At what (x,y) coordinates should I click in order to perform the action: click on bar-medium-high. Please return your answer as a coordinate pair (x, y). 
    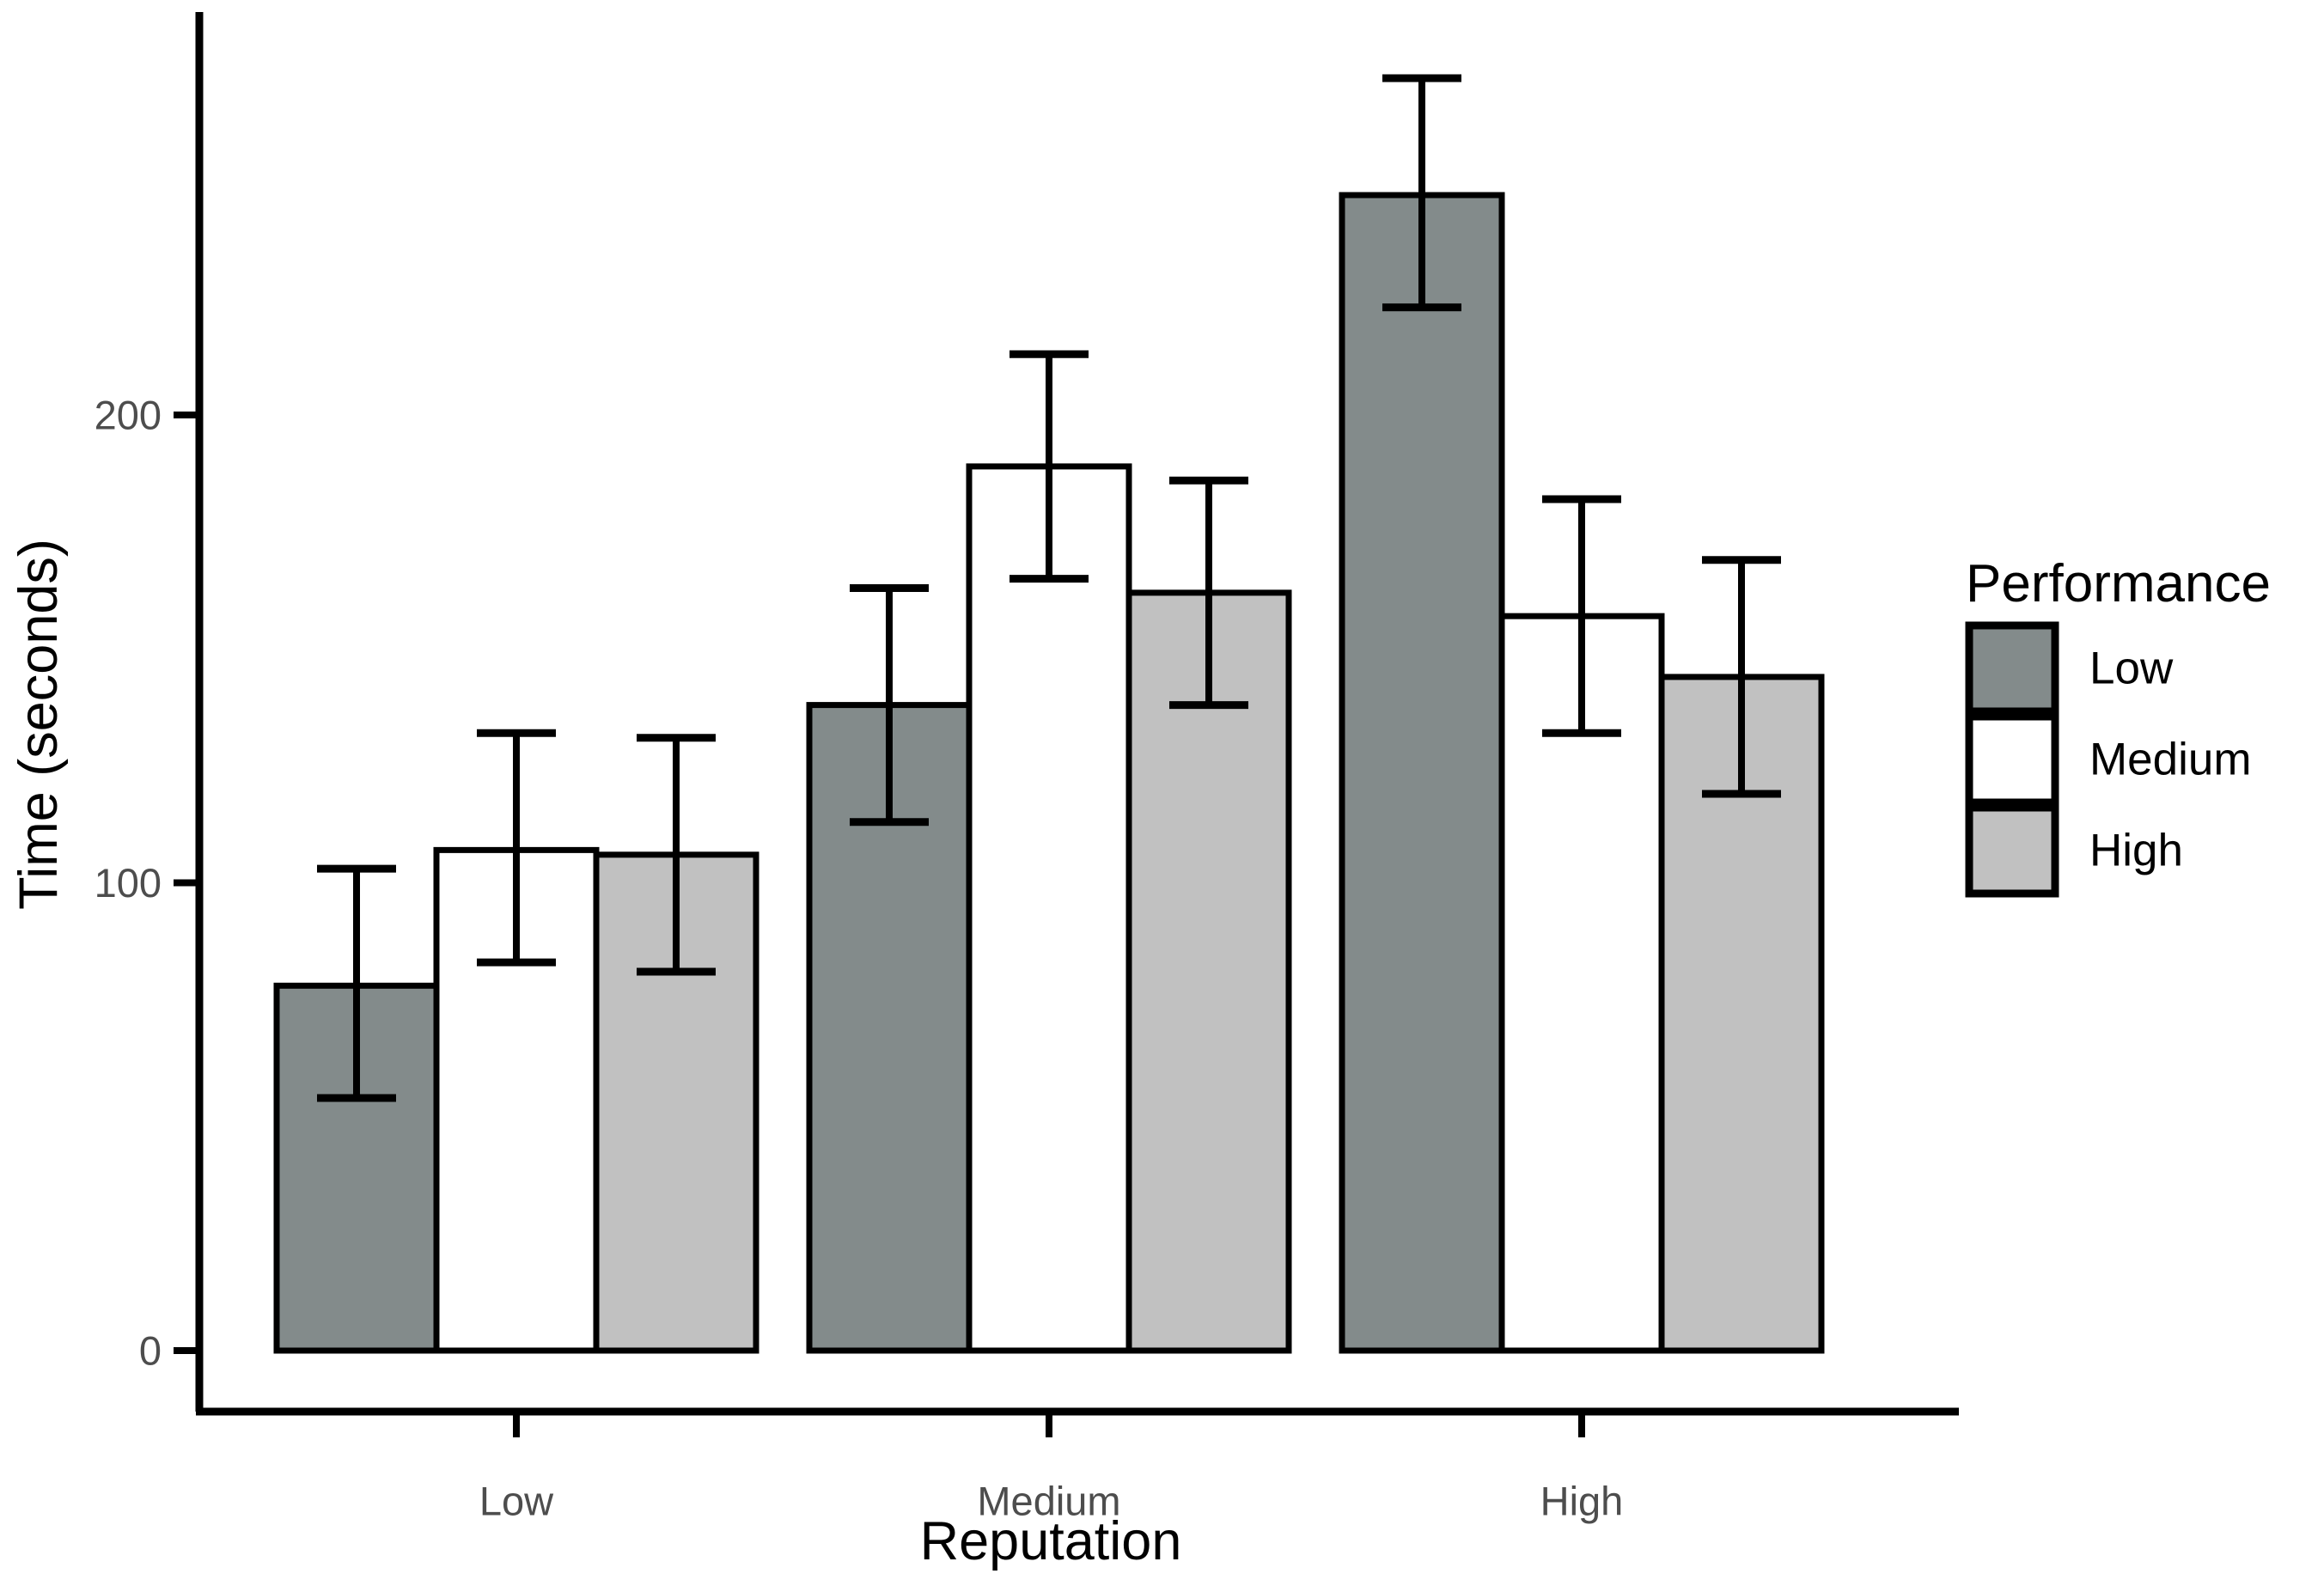
    Looking at the image, I should click on (1208, 971).